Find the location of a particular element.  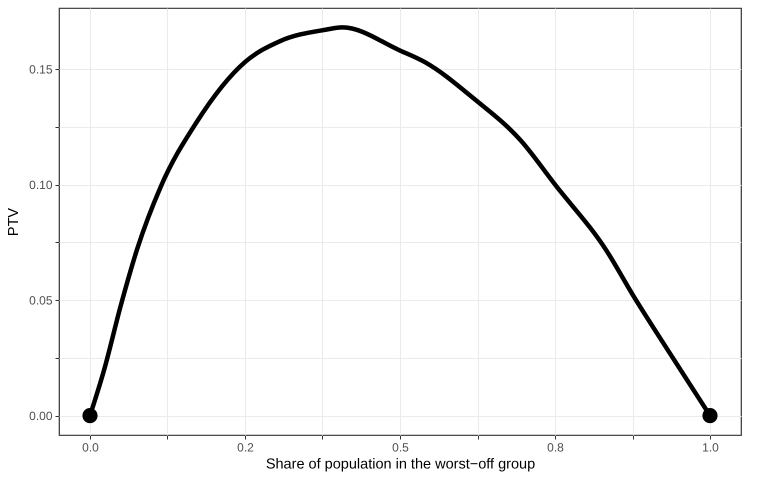

x-axis-title: Share of population in the worst−off group is located at coordinates (401, 464).